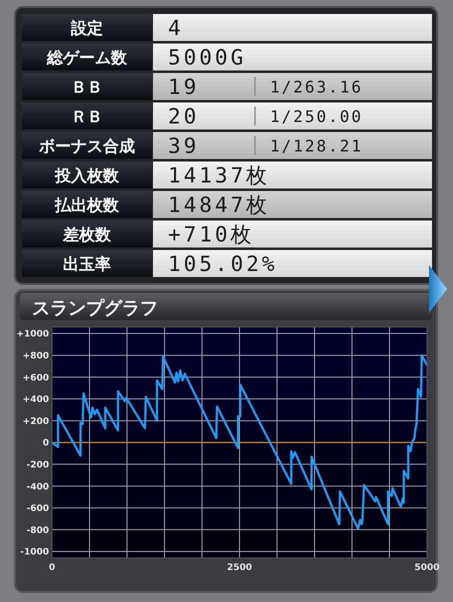 This screenshot has width=453, height=602. Describe the element at coordinates (37, 531) in the screenshot. I see `y-tick-label: -800` at that location.